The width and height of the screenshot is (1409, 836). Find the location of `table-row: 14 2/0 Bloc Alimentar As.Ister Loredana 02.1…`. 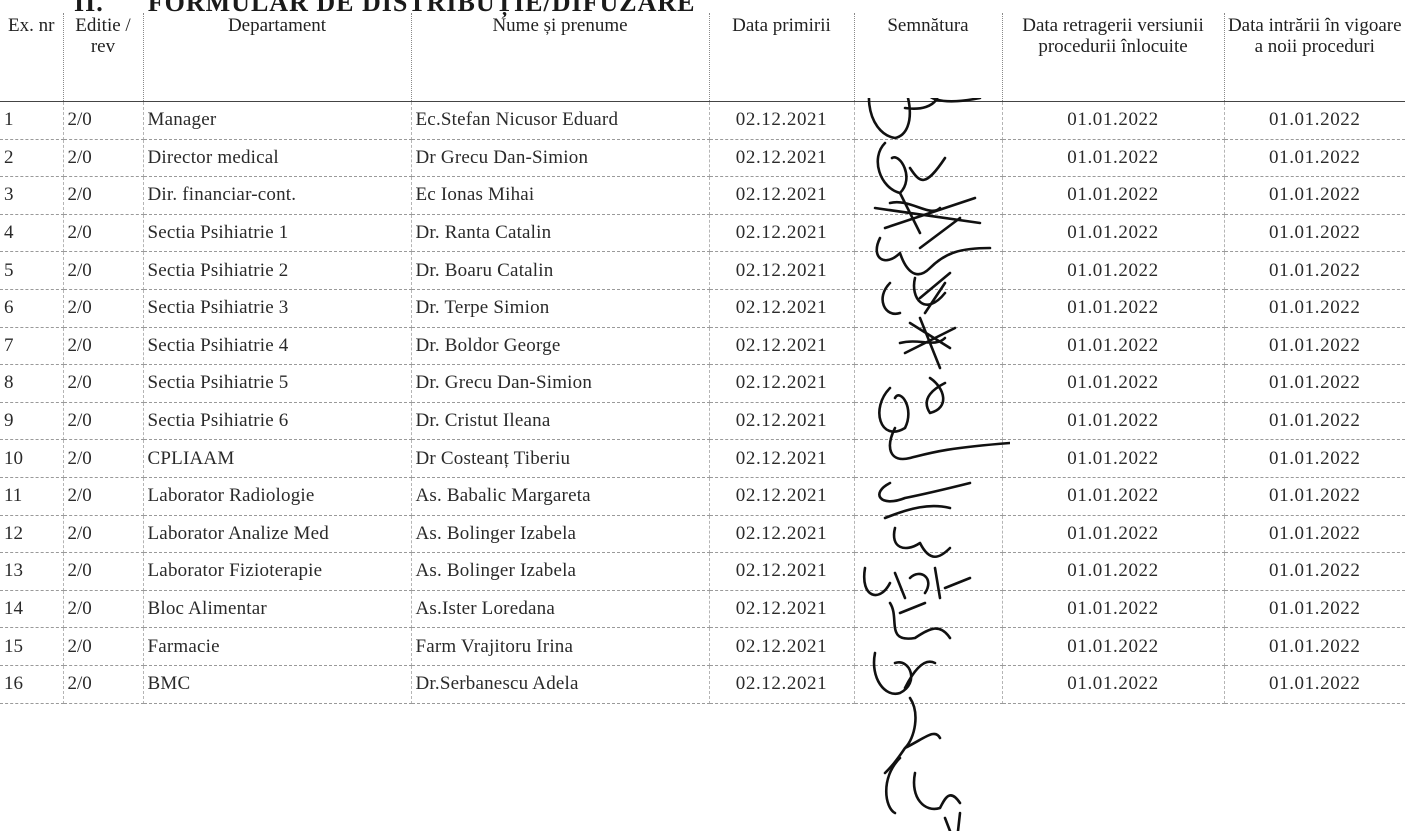

table-row: 14 2/0 Bloc Alimentar As.Ister Loredana 02.1… is located at coordinates (702, 609).